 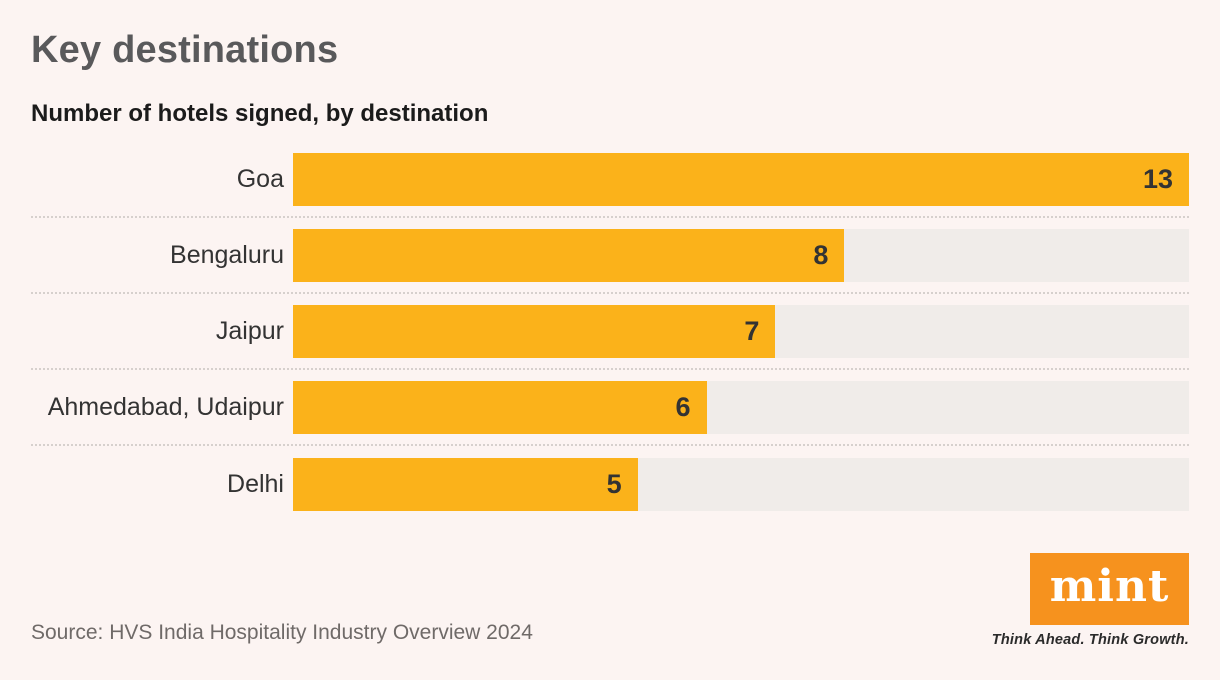 What do you see at coordinates (227, 254) in the screenshot?
I see `bar-label: Bengaluru` at bounding box center [227, 254].